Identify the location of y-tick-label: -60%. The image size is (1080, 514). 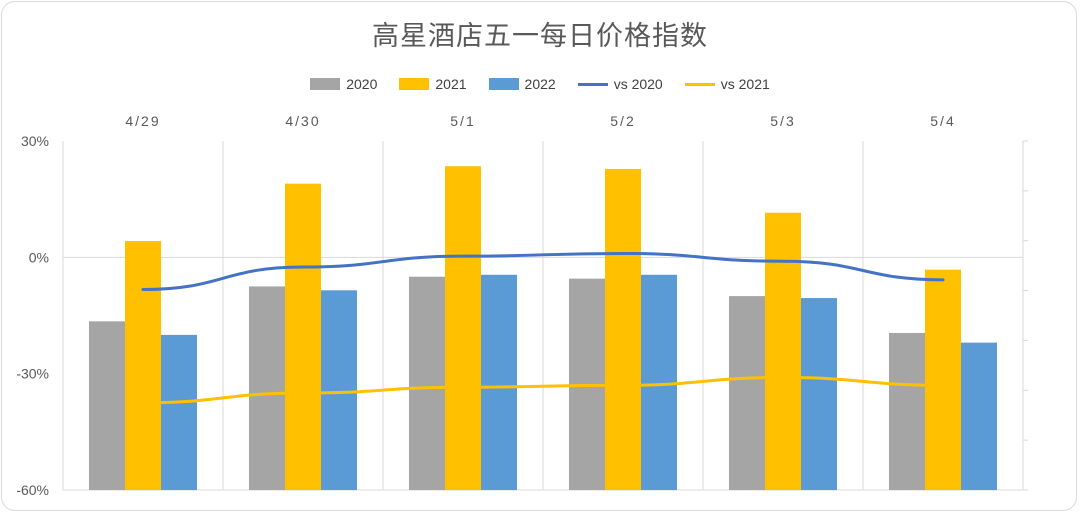
(32, 490).